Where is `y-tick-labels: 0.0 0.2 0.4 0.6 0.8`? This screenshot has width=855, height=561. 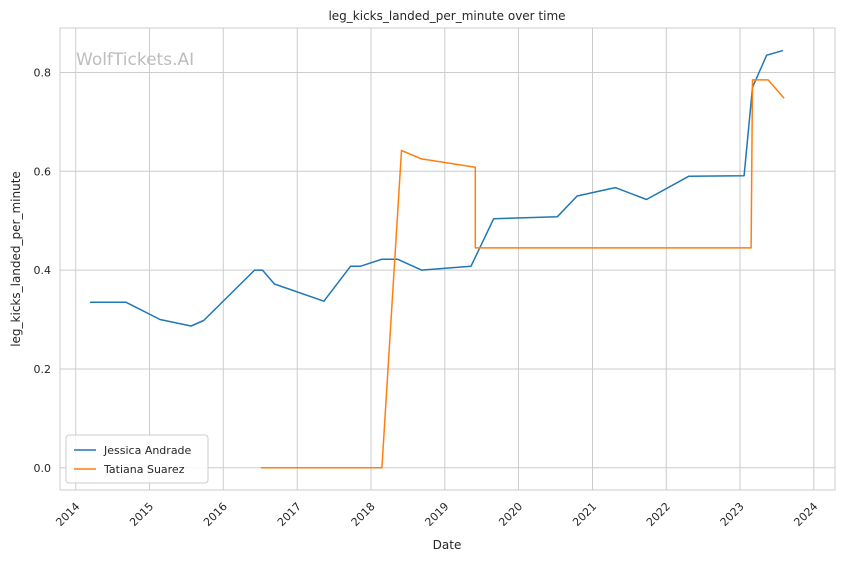 y-tick-labels: 0.0 0.2 0.4 0.6 0.8 is located at coordinates (43, 270).